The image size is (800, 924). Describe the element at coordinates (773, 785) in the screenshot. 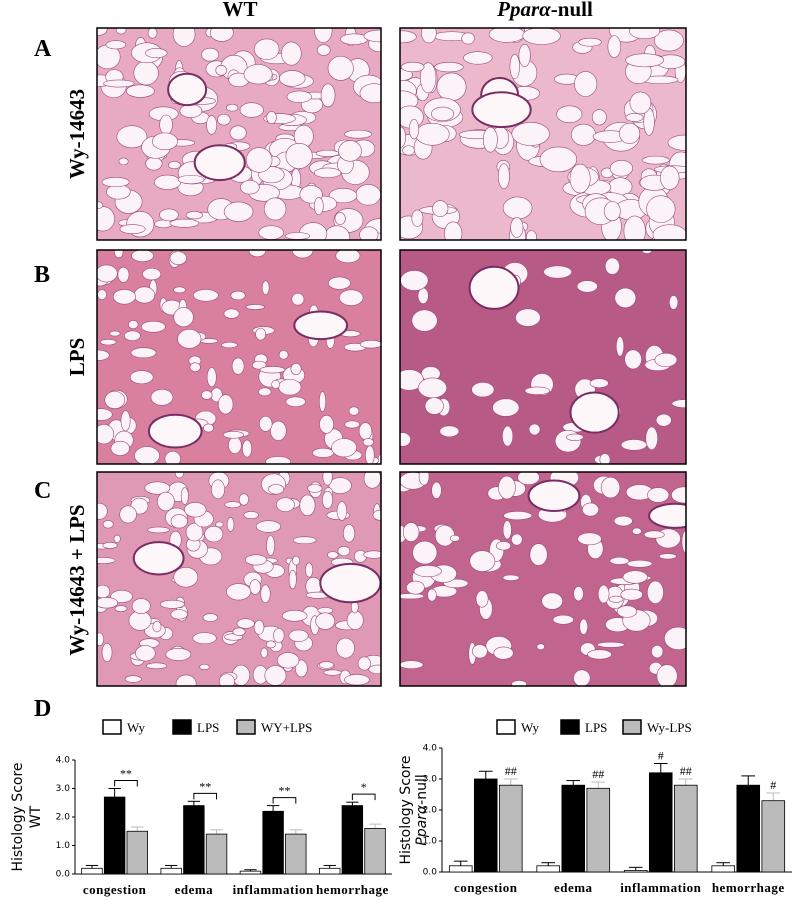

I see `significance-mark: #` at that location.